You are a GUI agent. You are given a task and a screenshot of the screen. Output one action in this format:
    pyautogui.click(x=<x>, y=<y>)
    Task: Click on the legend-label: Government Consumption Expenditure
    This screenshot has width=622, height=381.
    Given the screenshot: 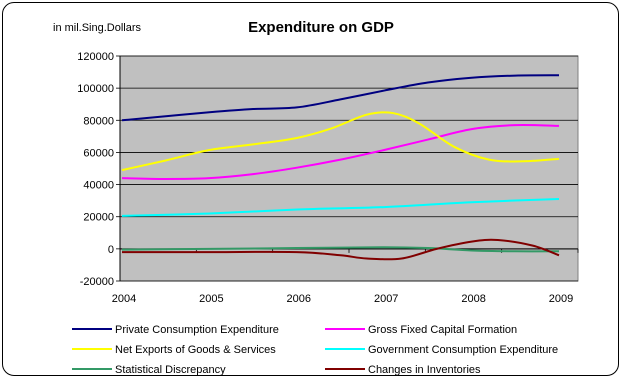 What is the action you would take?
    pyautogui.click(x=463, y=350)
    